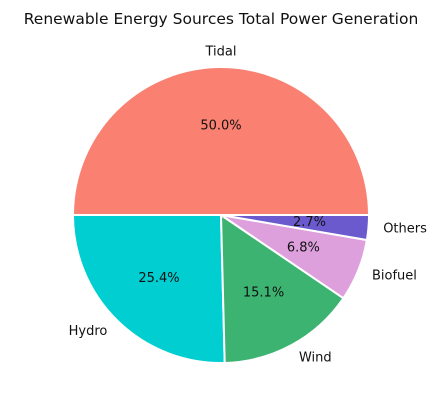 The image size is (442, 411). What do you see at coordinates (158, 278) in the screenshot?
I see `pie-pct-label-hydro: 25.4%` at bounding box center [158, 278].